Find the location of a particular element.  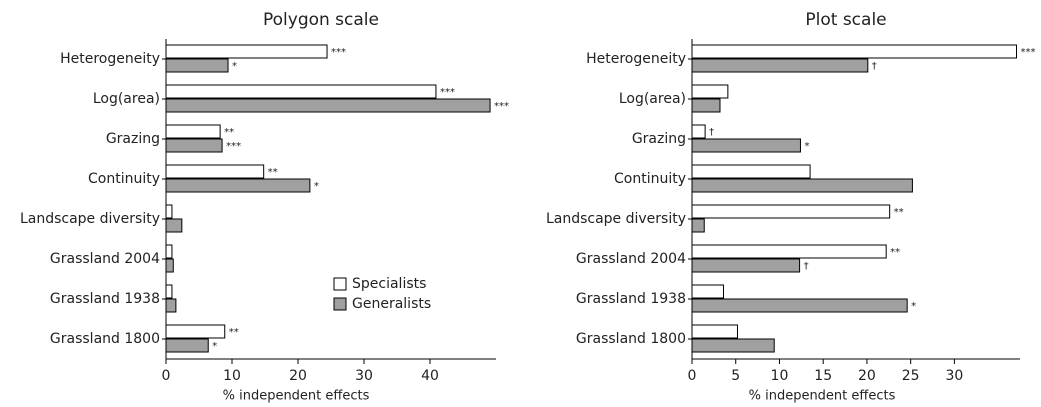

x-tick-label: 15 is located at coordinates (823, 376).